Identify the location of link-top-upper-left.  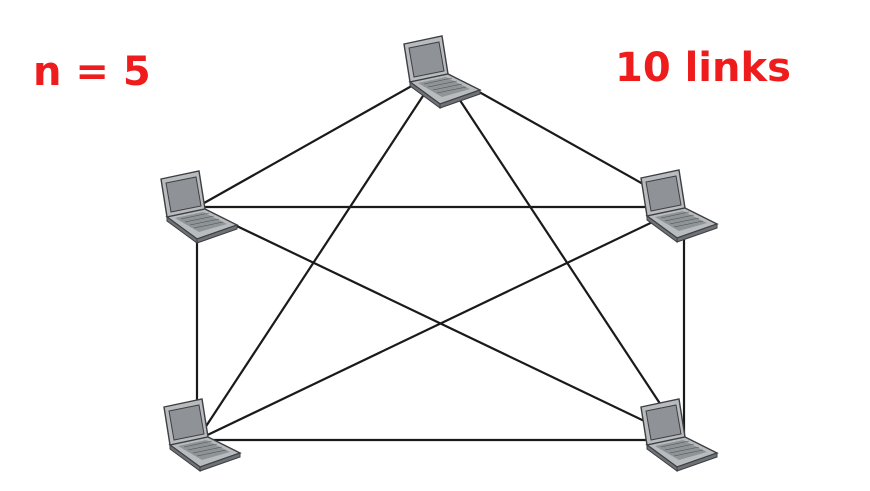
(318, 138).